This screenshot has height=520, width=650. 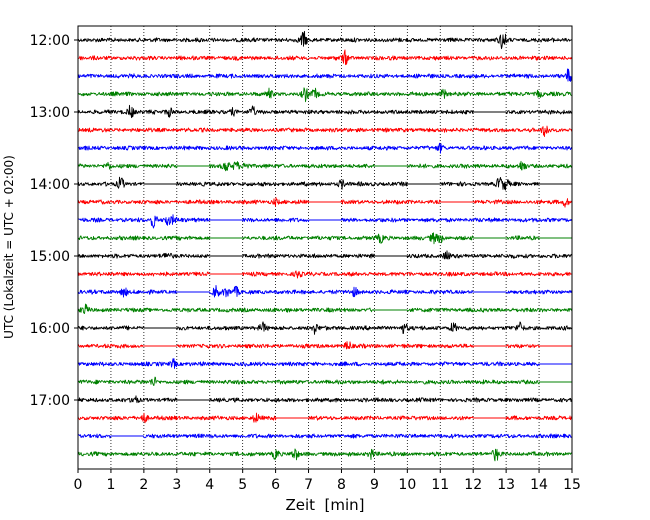 What do you see at coordinates (50, 185) in the screenshot?
I see `y-tick-label: 14:00` at bounding box center [50, 185].